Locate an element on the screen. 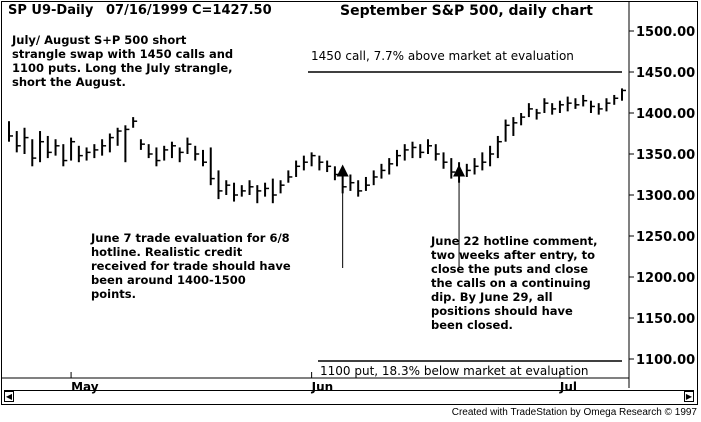  y-tick-label: 1400.00 is located at coordinates (665, 114).